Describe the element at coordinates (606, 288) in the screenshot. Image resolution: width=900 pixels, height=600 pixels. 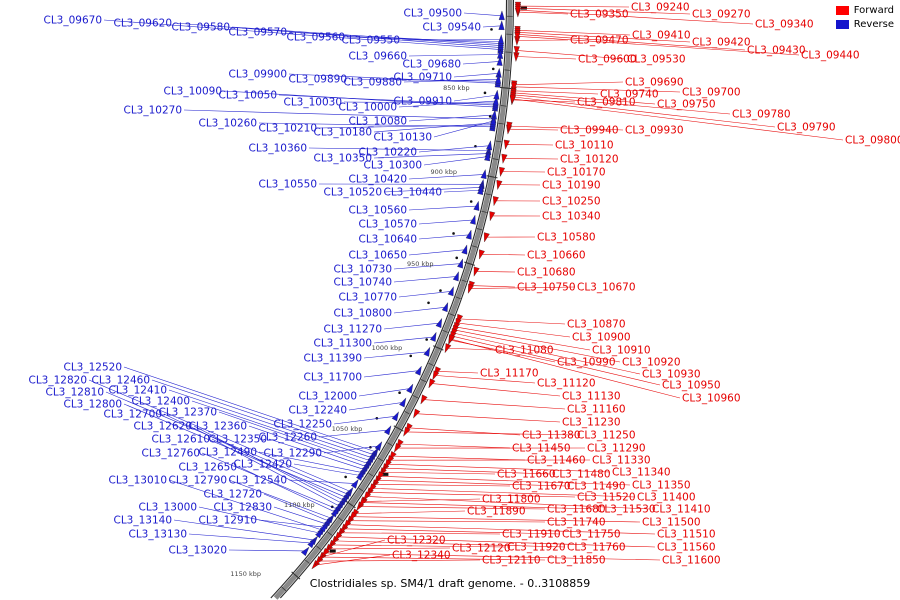
I see `gene-label: CL3_10670` at that location.